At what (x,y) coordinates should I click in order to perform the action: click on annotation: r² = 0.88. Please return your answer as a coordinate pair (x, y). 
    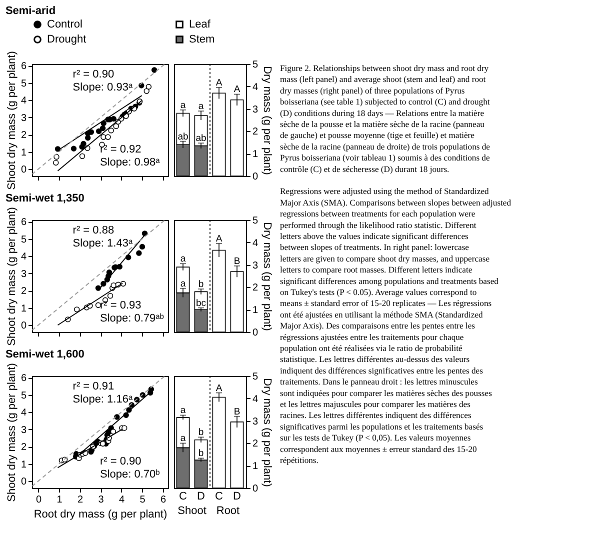
    Looking at the image, I should click on (93, 230).